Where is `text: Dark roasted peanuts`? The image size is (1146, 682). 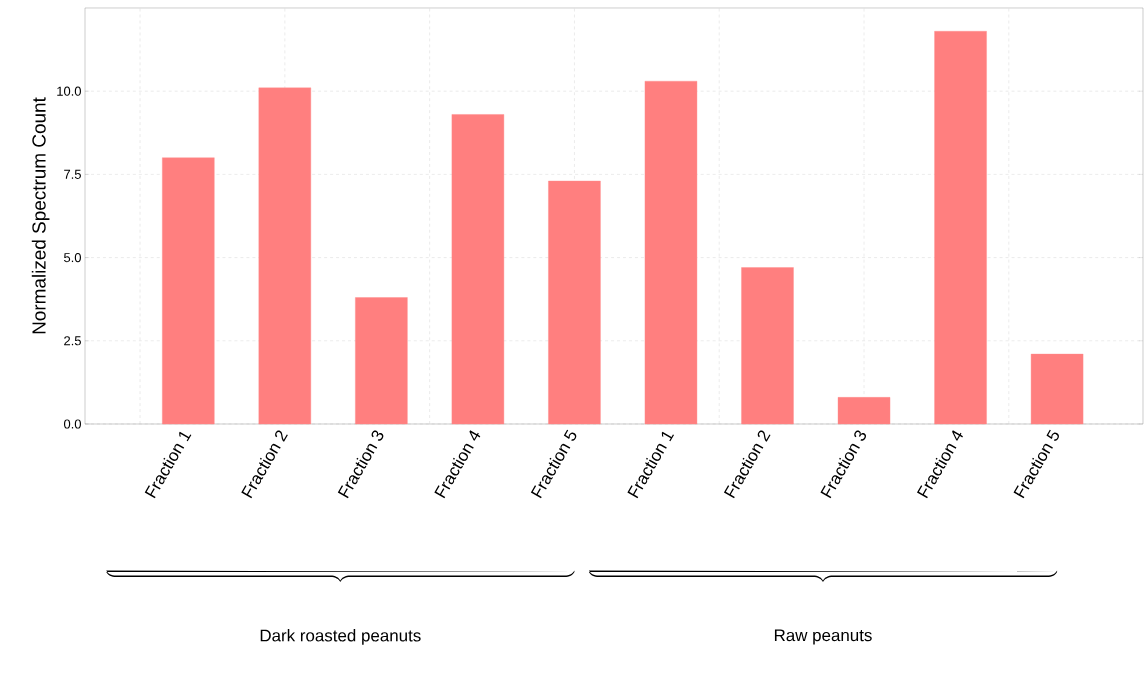
text: Dark roasted peanuts is located at coordinates (340, 637).